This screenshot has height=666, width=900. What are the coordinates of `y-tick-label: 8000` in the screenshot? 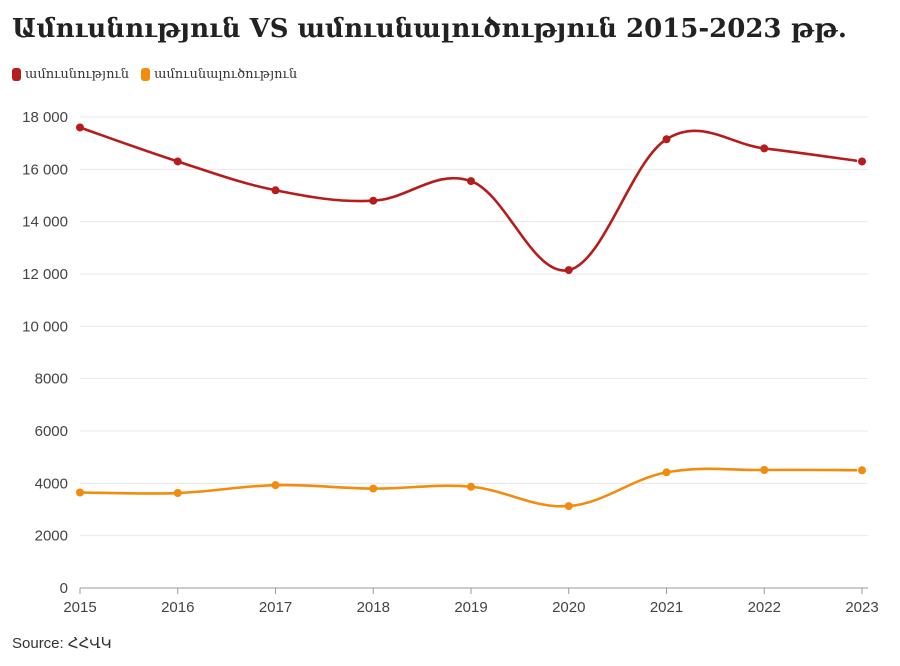 It's located at (51, 379).